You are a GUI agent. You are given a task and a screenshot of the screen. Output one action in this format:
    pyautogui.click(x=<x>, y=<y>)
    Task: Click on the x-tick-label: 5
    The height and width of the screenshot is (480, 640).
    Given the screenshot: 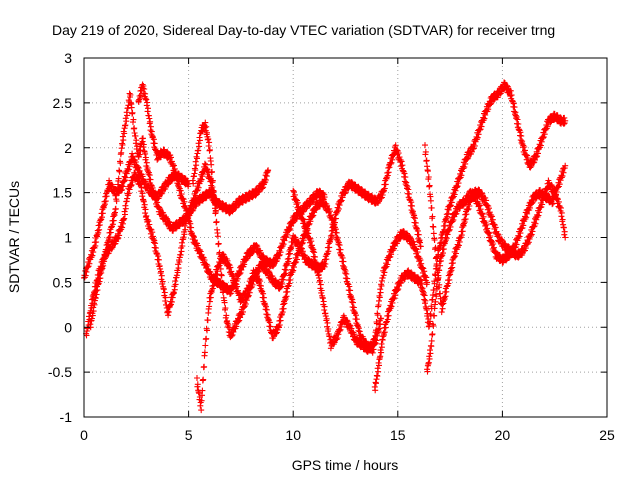 What is the action you would take?
    pyautogui.click(x=189, y=435)
    